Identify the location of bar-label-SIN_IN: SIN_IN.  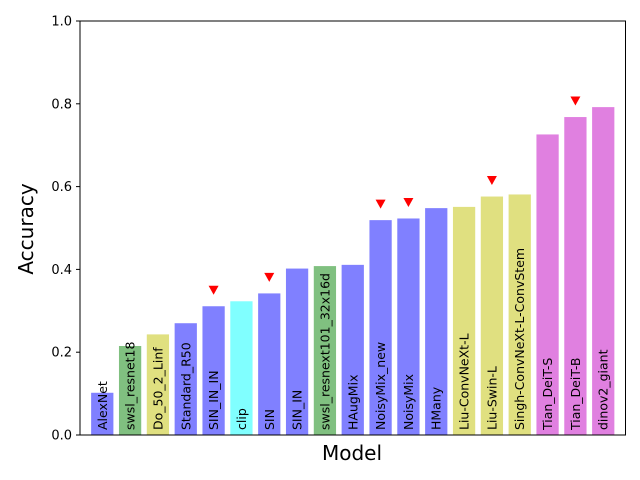
(297, 410).